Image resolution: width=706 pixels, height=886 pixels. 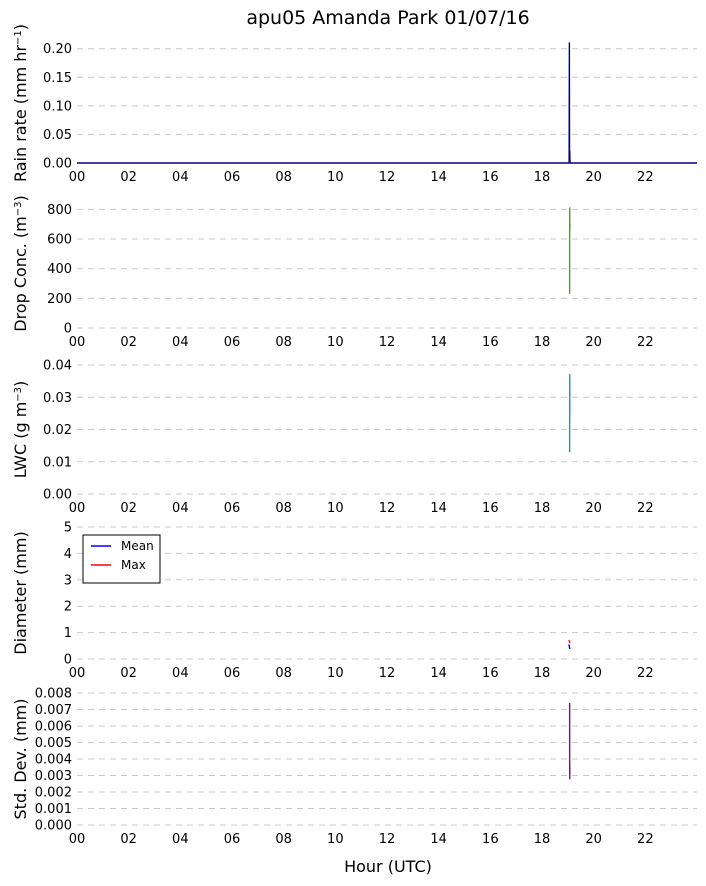 I want to click on y-tick-label: 3, so click(x=68, y=580).